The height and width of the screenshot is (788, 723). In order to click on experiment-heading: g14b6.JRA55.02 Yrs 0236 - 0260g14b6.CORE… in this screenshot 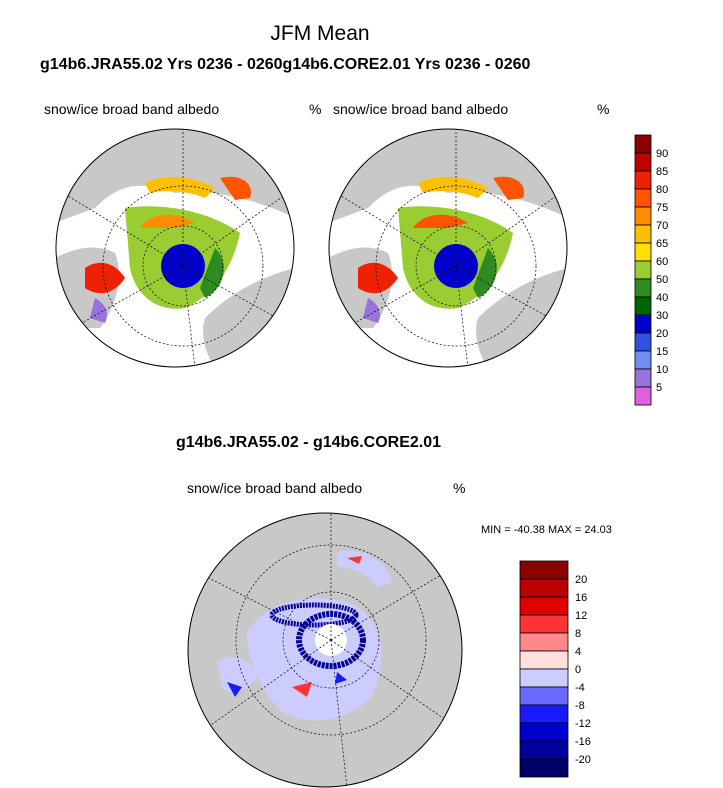, I will do `click(285, 64)`.